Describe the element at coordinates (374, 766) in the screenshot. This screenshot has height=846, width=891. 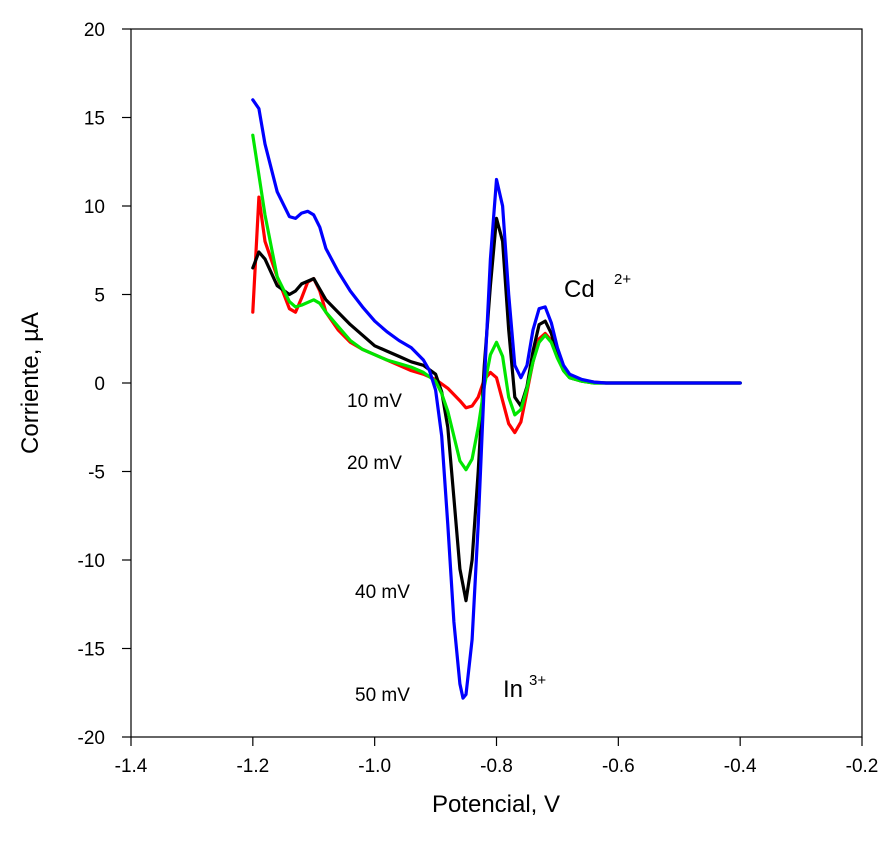
I see `x-tick-label: -1.0` at that location.